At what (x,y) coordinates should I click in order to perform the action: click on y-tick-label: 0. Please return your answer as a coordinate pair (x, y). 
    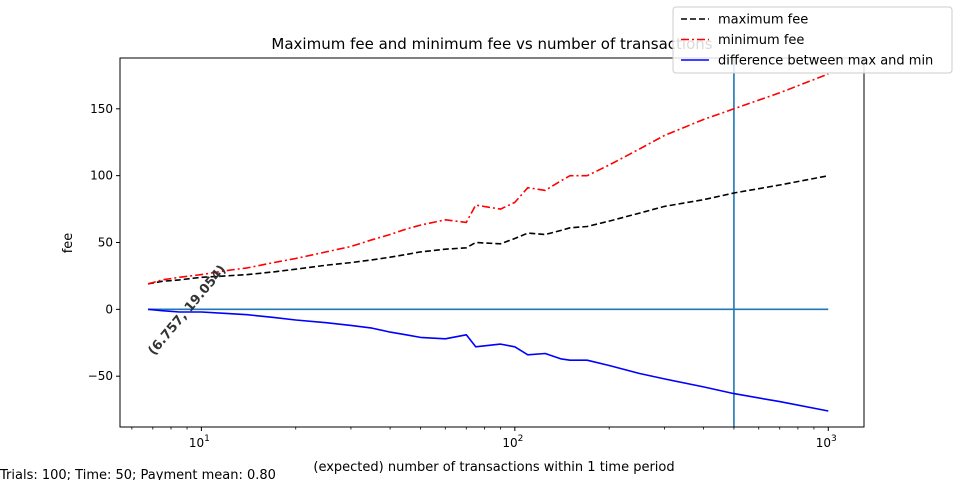
    Looking at the image, I should click on (109, 309).